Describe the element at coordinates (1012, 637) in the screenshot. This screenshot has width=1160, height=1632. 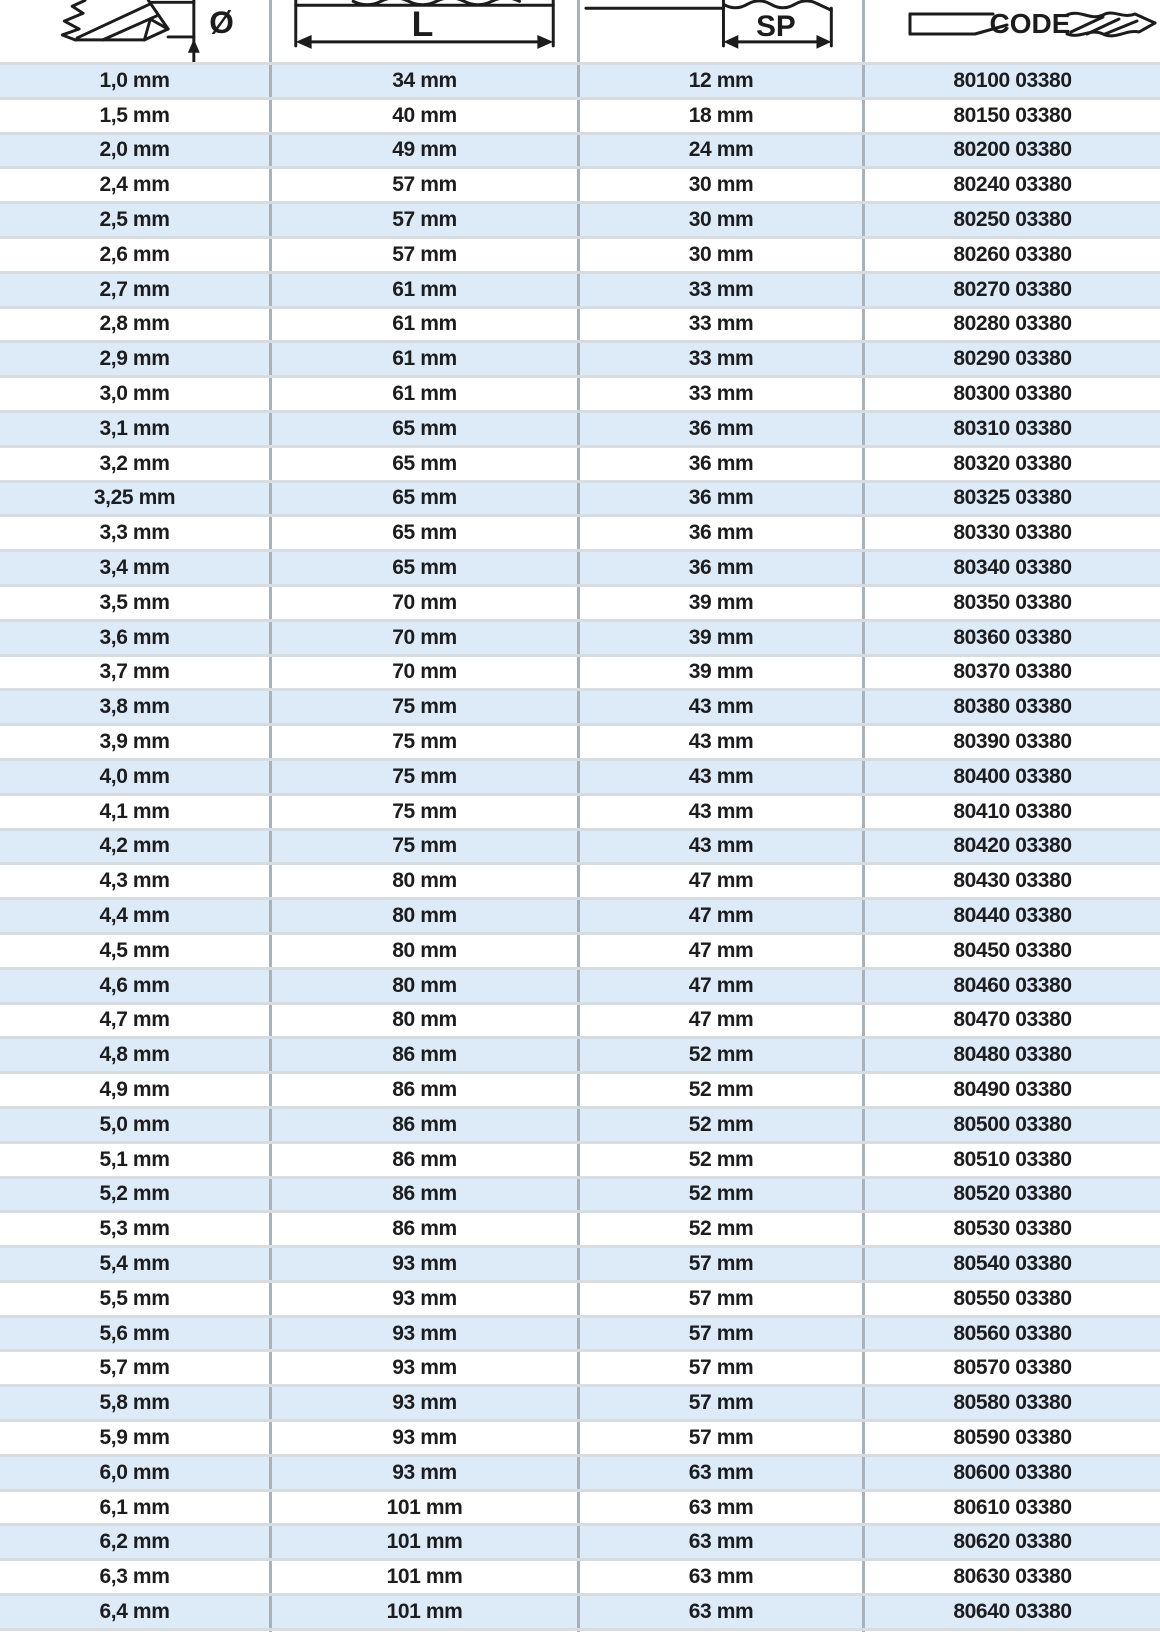
I see `code-cell: 80360 03380` at that location.